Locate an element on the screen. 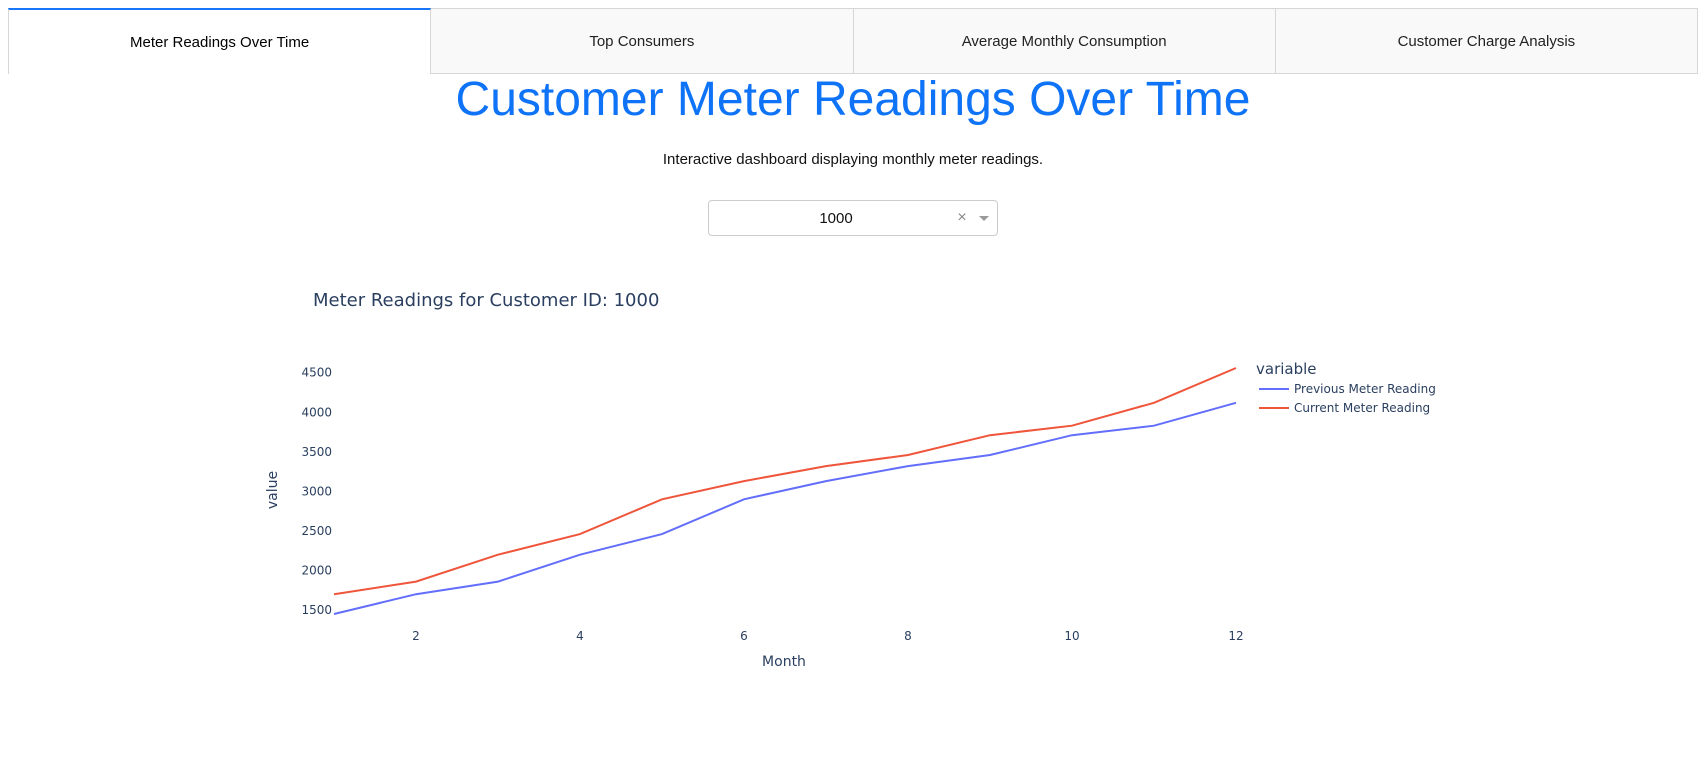  y-tick-label: 3000 is located at coordinates (316, 491).